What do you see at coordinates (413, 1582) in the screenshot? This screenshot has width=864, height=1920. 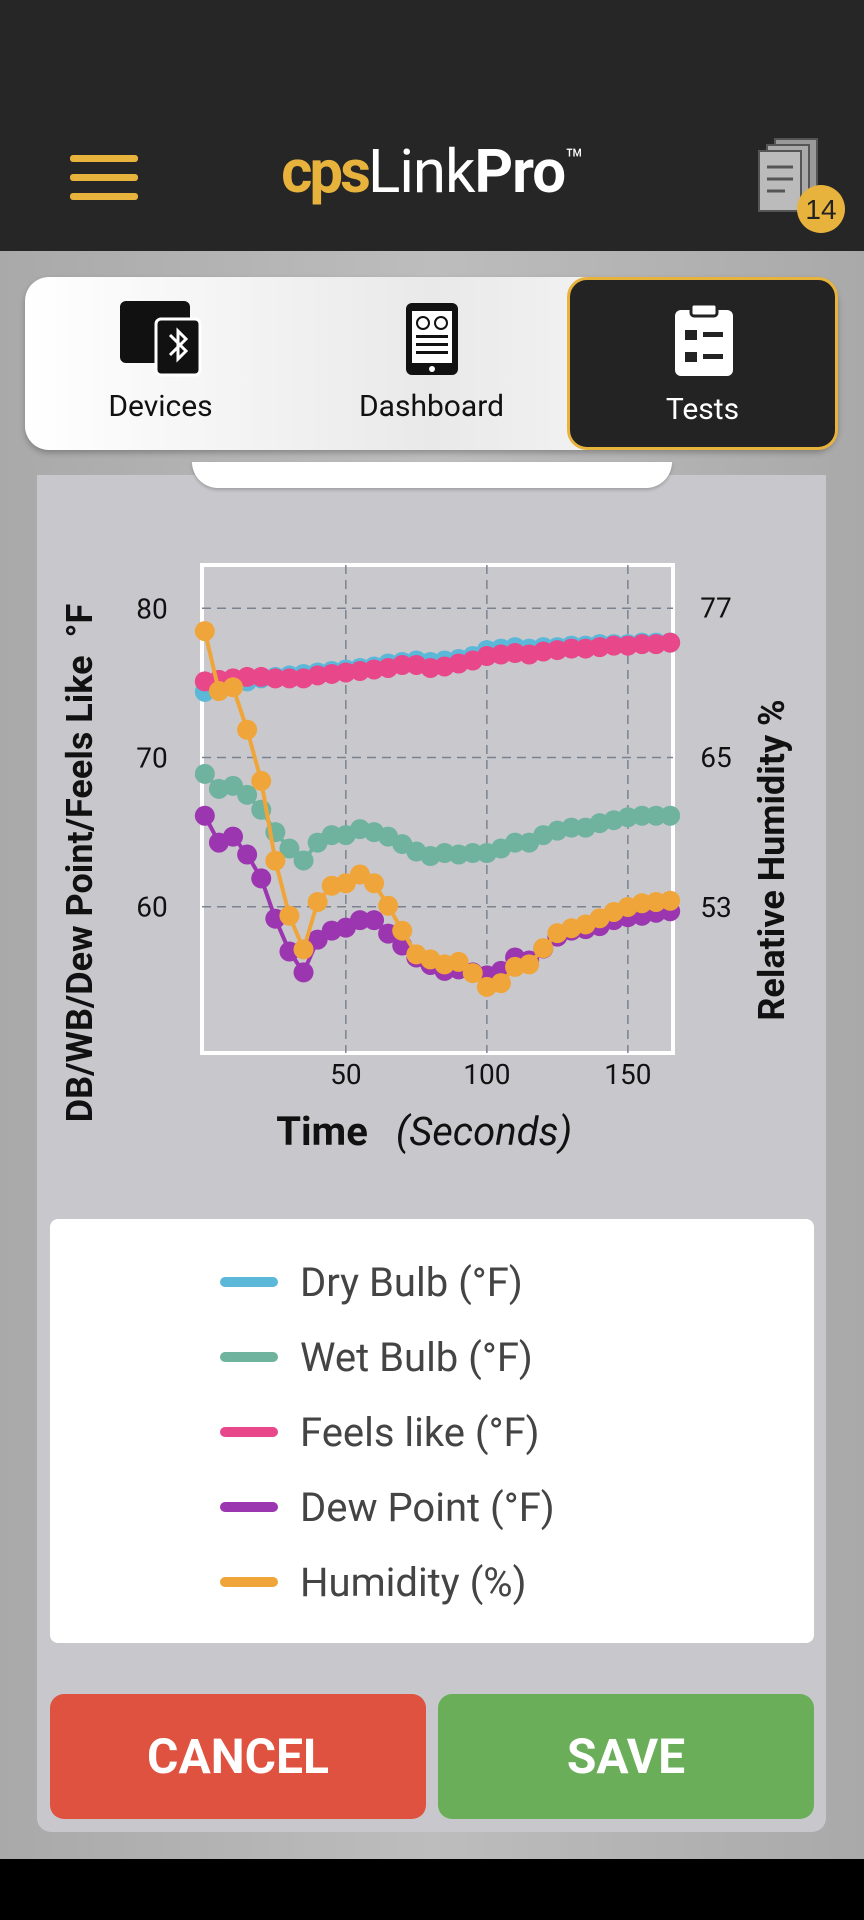 I see `legend-label: Humidity (%)` at bounding box center [413, 1582].